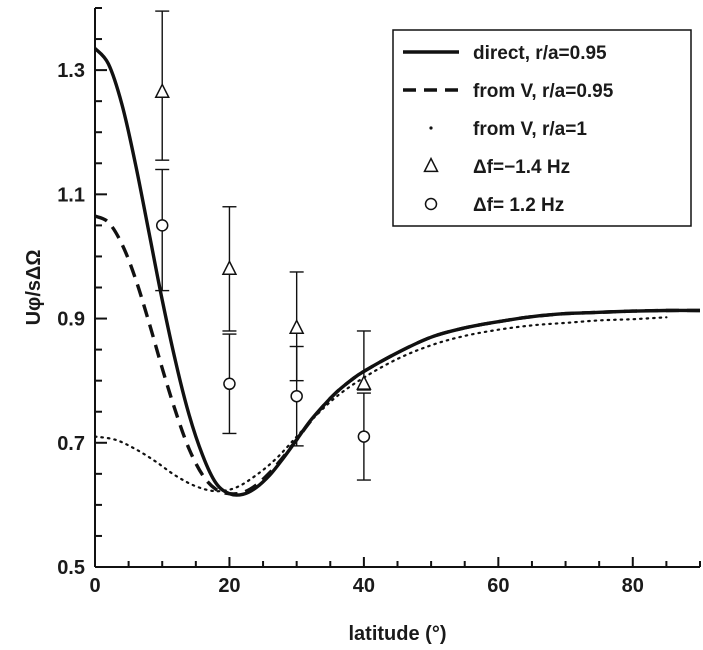 This screenshot has height=650, width=703. Describe the element at coordinates (633, 586) in the screenshot. I see `x-tick-label: 80` at that location.